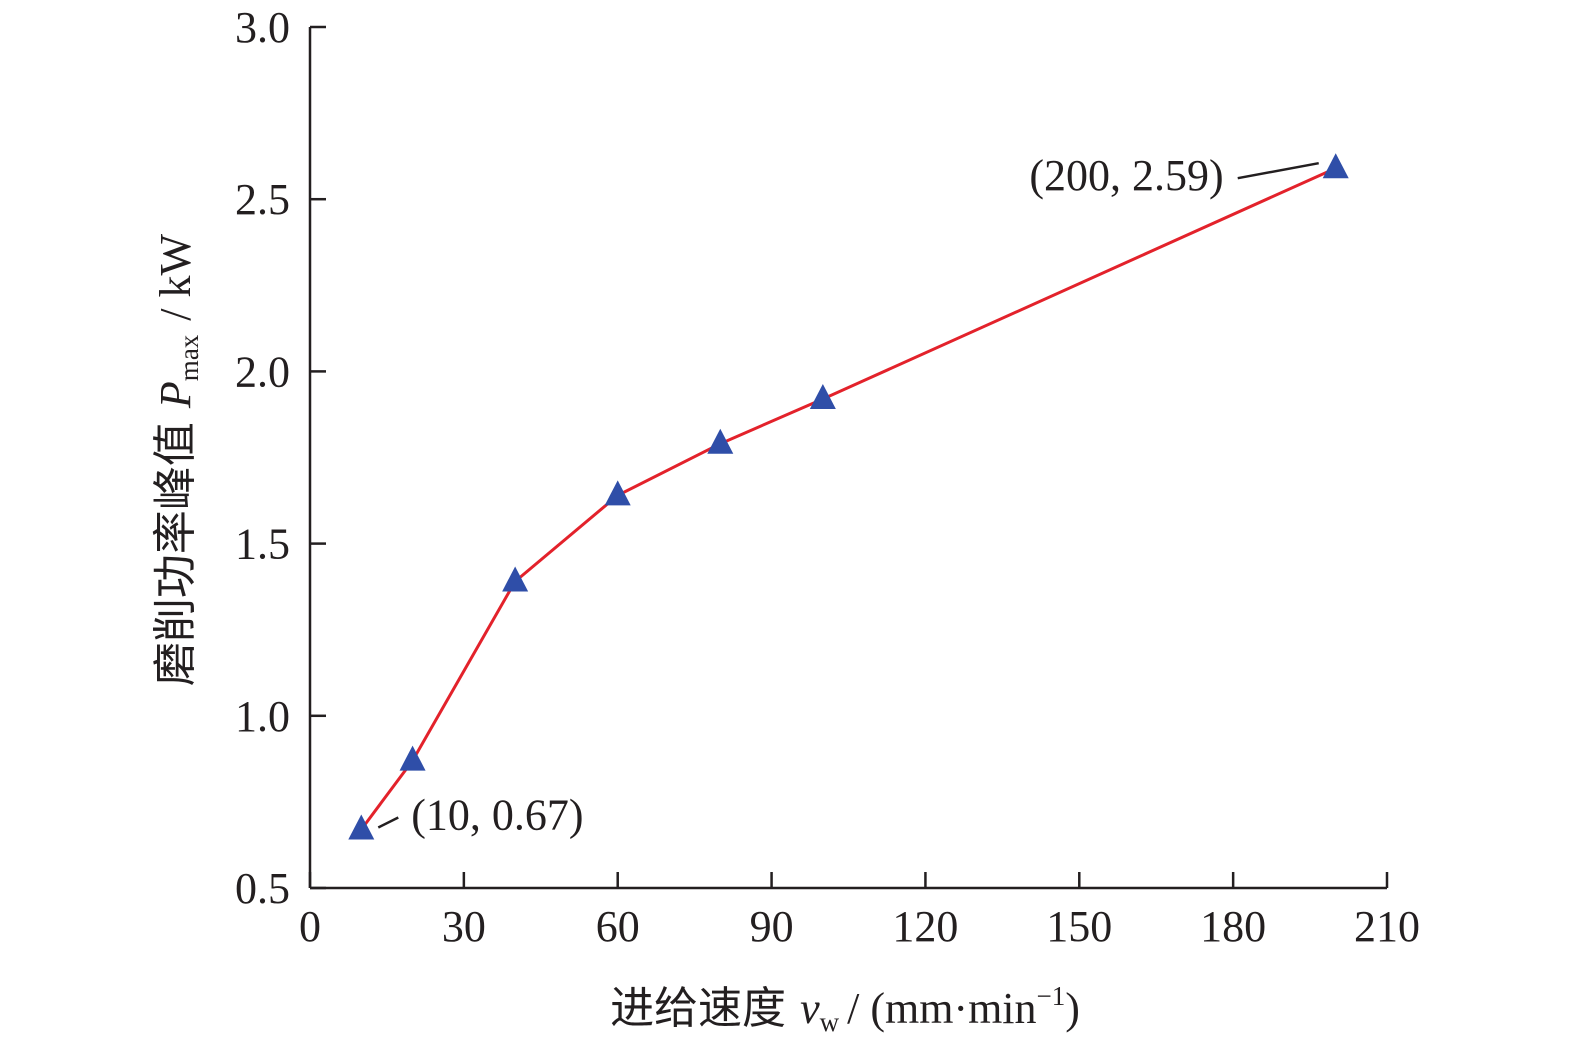 The width and height of the screenshot is (1575, 1042). What do you see at coordinates (810, 1008) in the screenshot?
I see `x-axis-title-symbol: v` at bounding box center [810, 1008].